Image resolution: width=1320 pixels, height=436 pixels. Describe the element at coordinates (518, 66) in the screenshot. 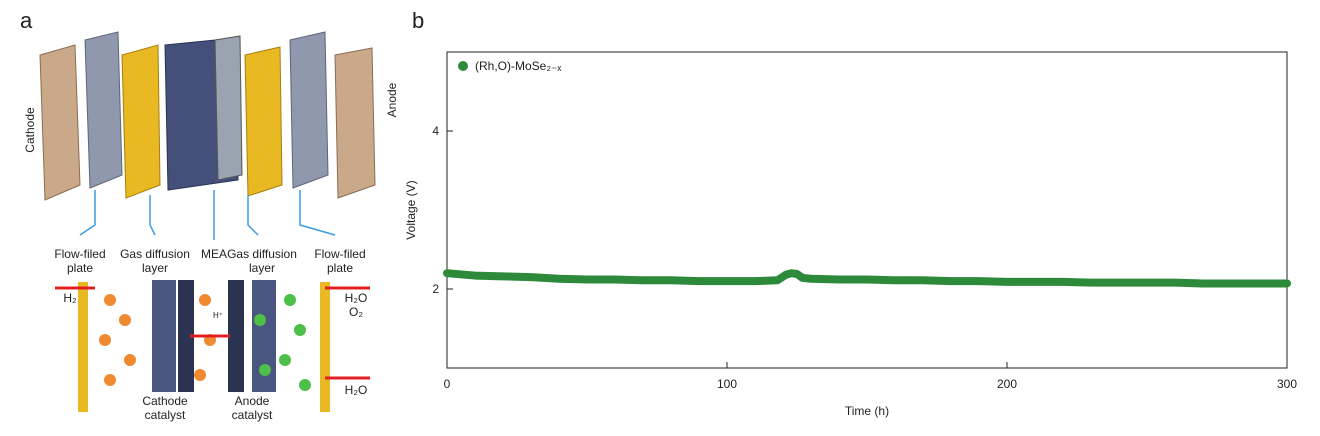

I see `legend-label: (Rh,O)-MoSe₂₋ₓ` at that location.